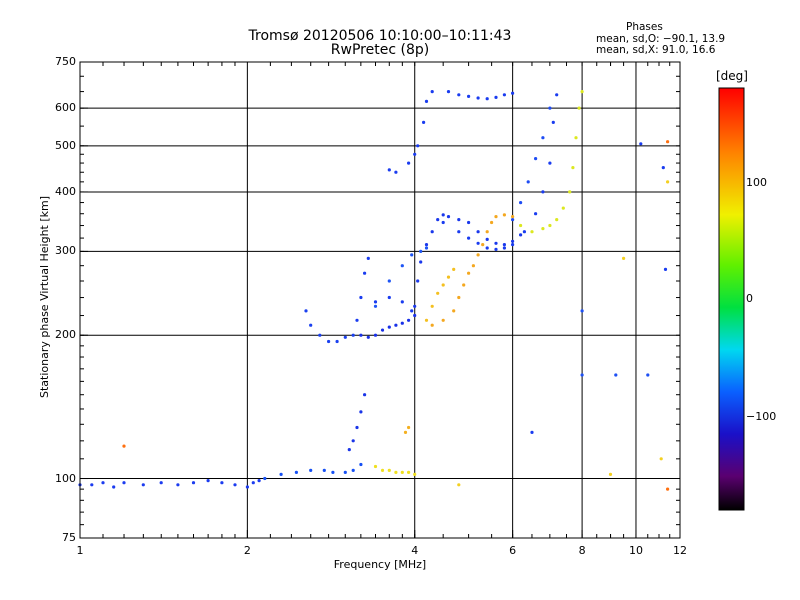 The height and width of the screenshot is (600, 800). What do you see at coordinates (732, 76) in the screenshot?
I see `colorbar-unit-label: [deg]` at bounding box center [732, 76].